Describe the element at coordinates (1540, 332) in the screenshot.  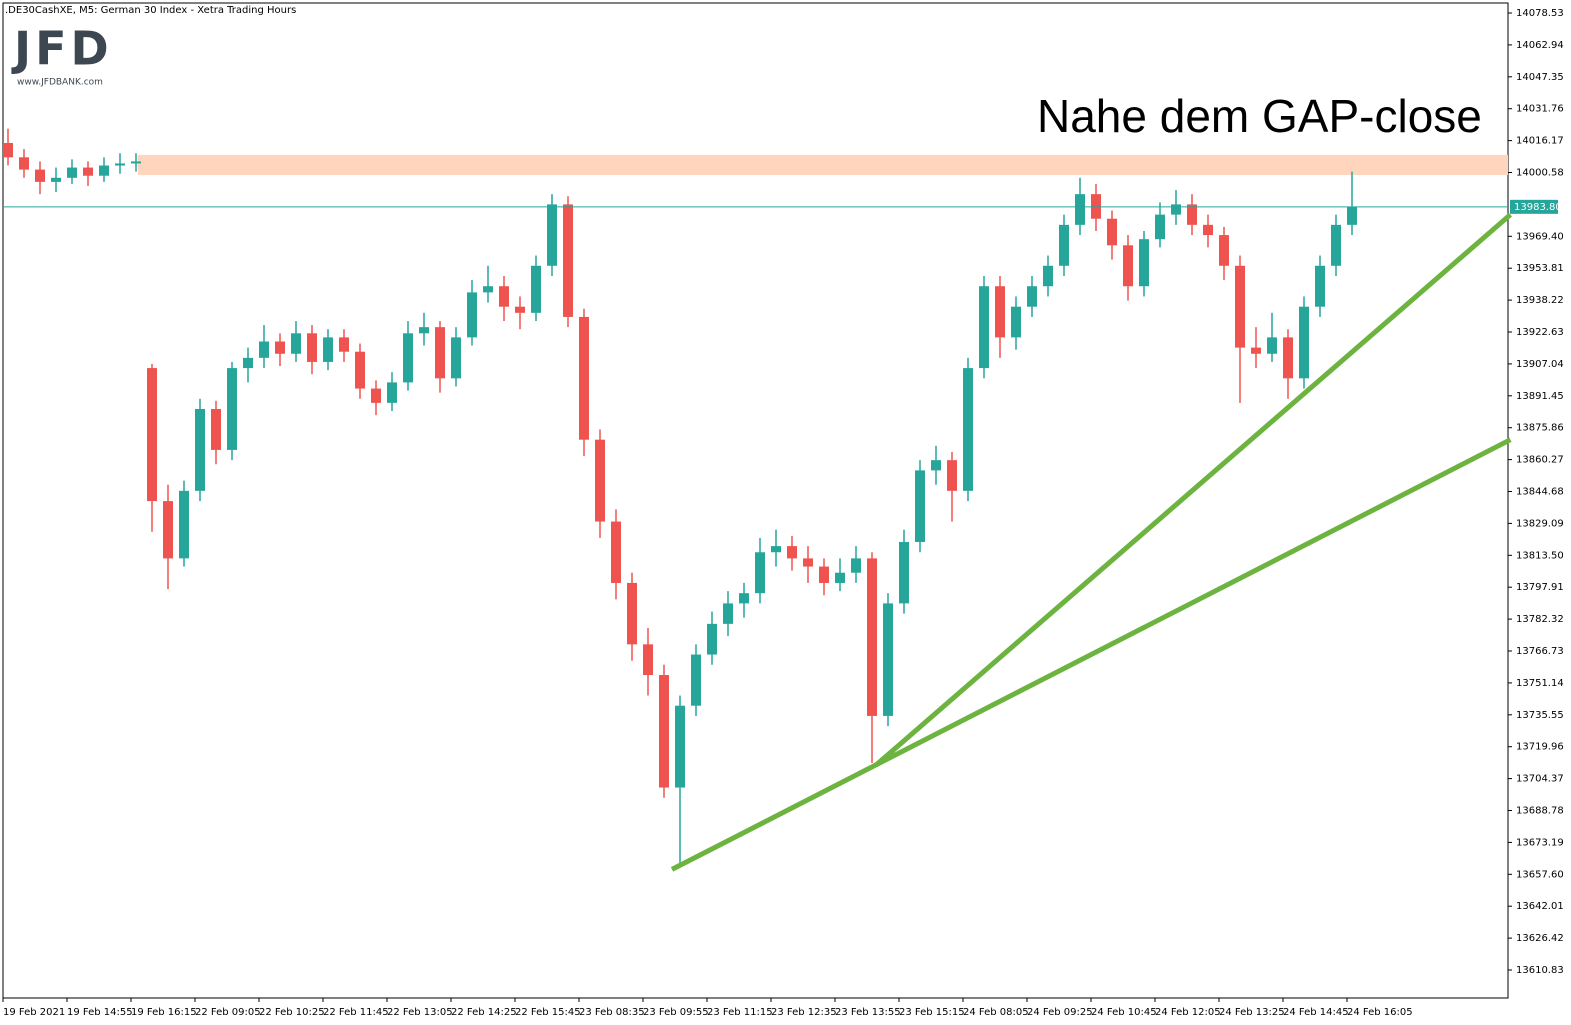
I see `y-tick-label: 13922.63` at that location.